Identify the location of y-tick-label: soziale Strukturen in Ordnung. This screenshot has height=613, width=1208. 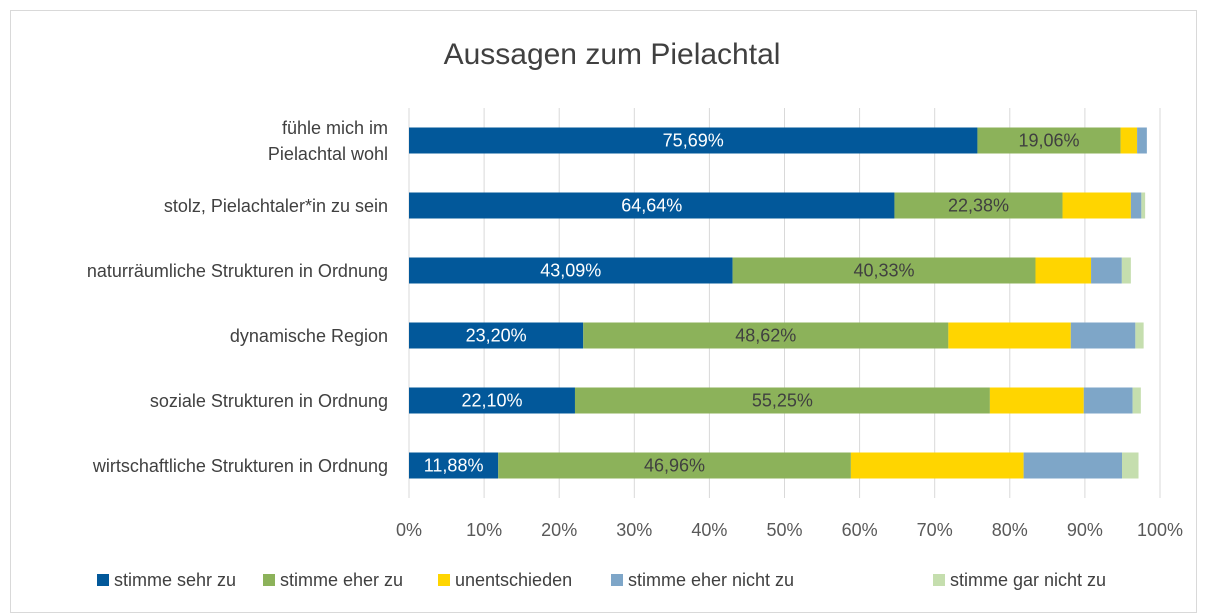
(268, 400).